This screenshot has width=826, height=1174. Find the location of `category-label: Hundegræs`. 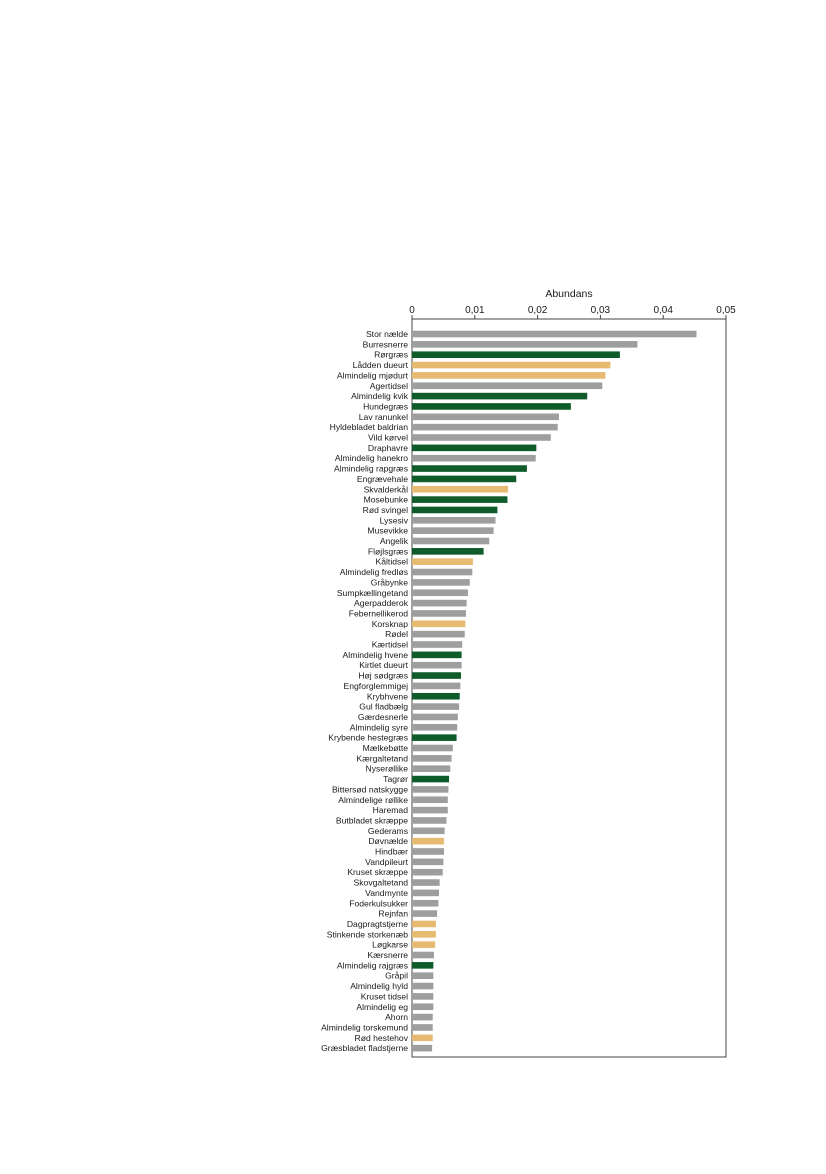

category-label: Hundegræs is located at coordinates (385, 406).